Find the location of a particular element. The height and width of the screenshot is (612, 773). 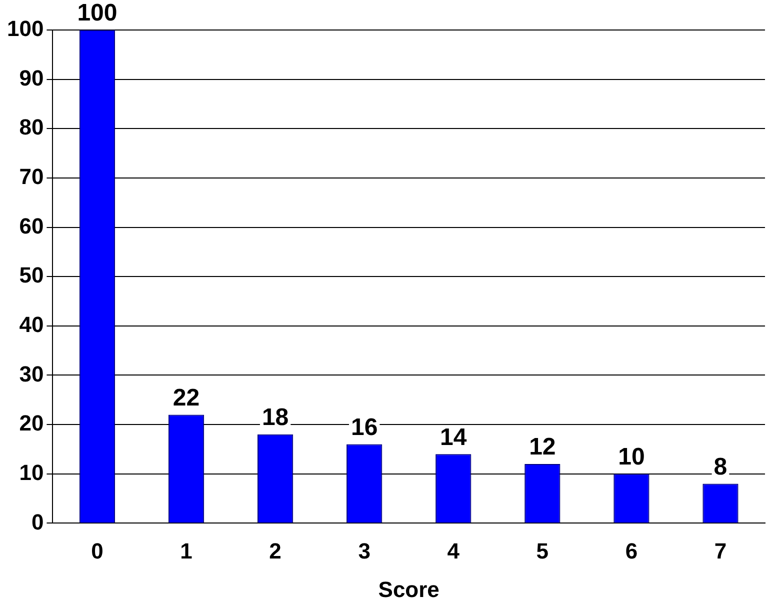

y-tick-label: 60 is located at coordinates (31, 225).